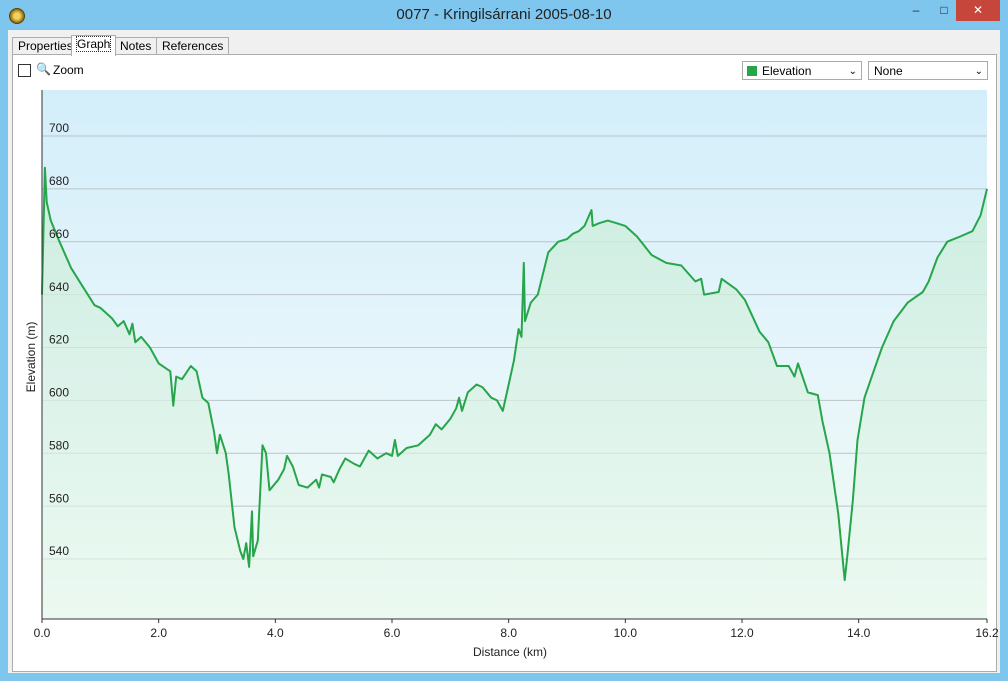 This screenshot has width=1008, height=681. I want to click on tab: Properties, so click(45, 46).